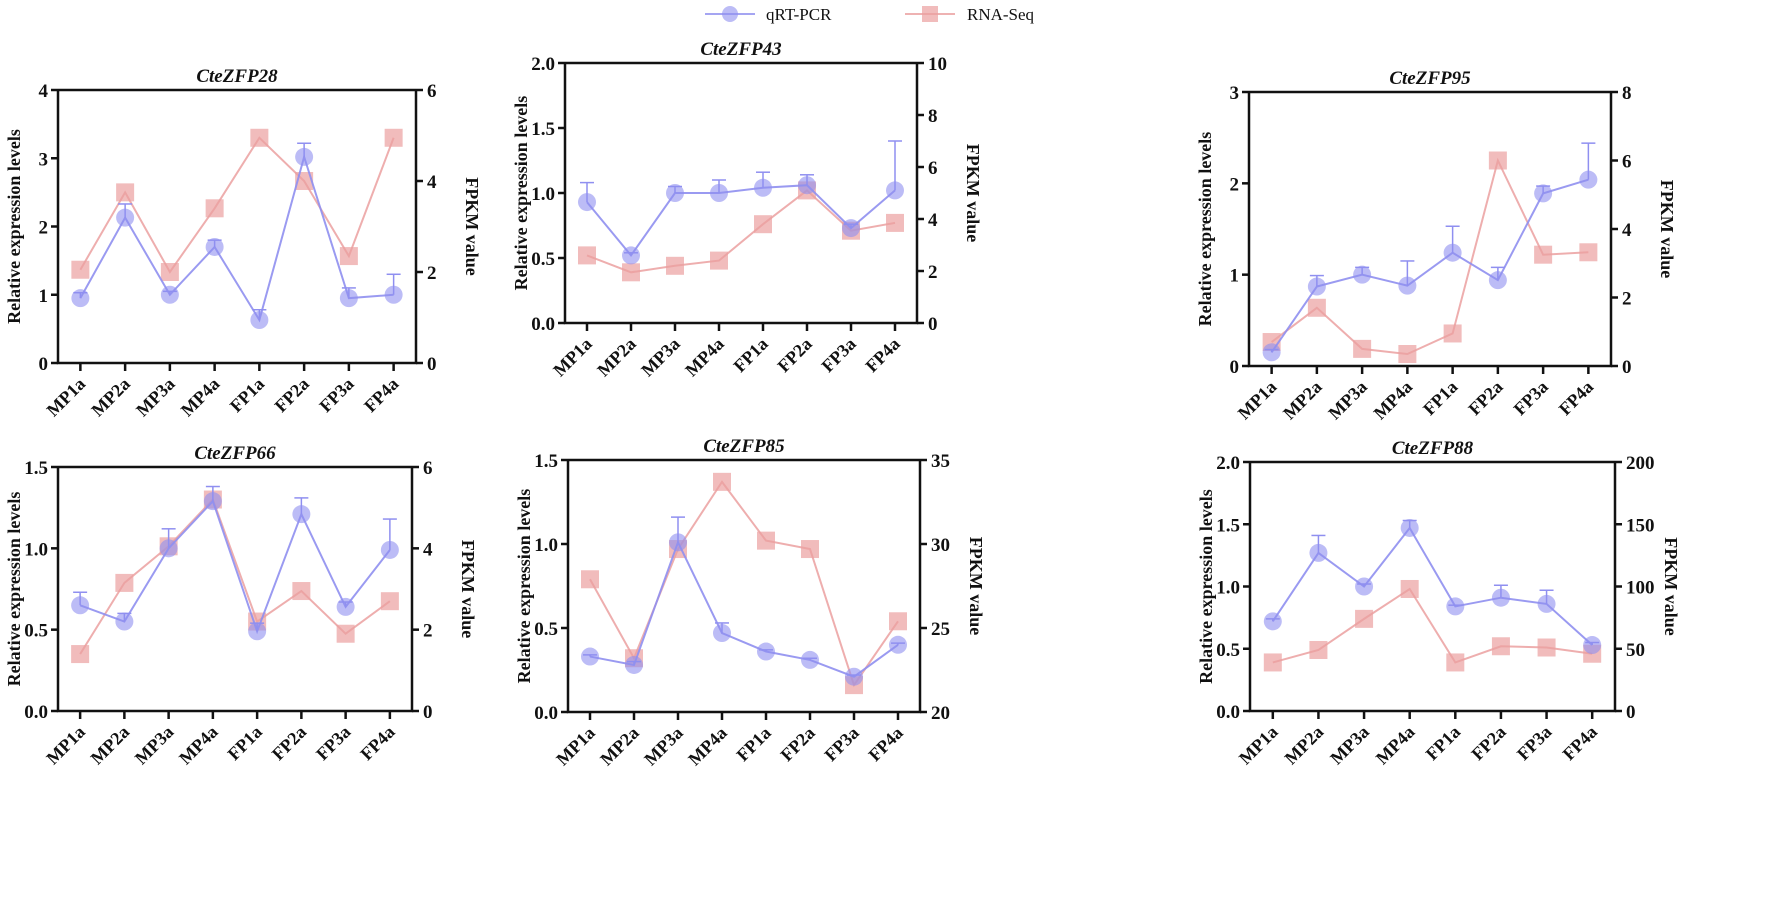  Describe the element at coordinates (940, 629) in the screenshot. I see `y2-tick-label: 25` at that location.